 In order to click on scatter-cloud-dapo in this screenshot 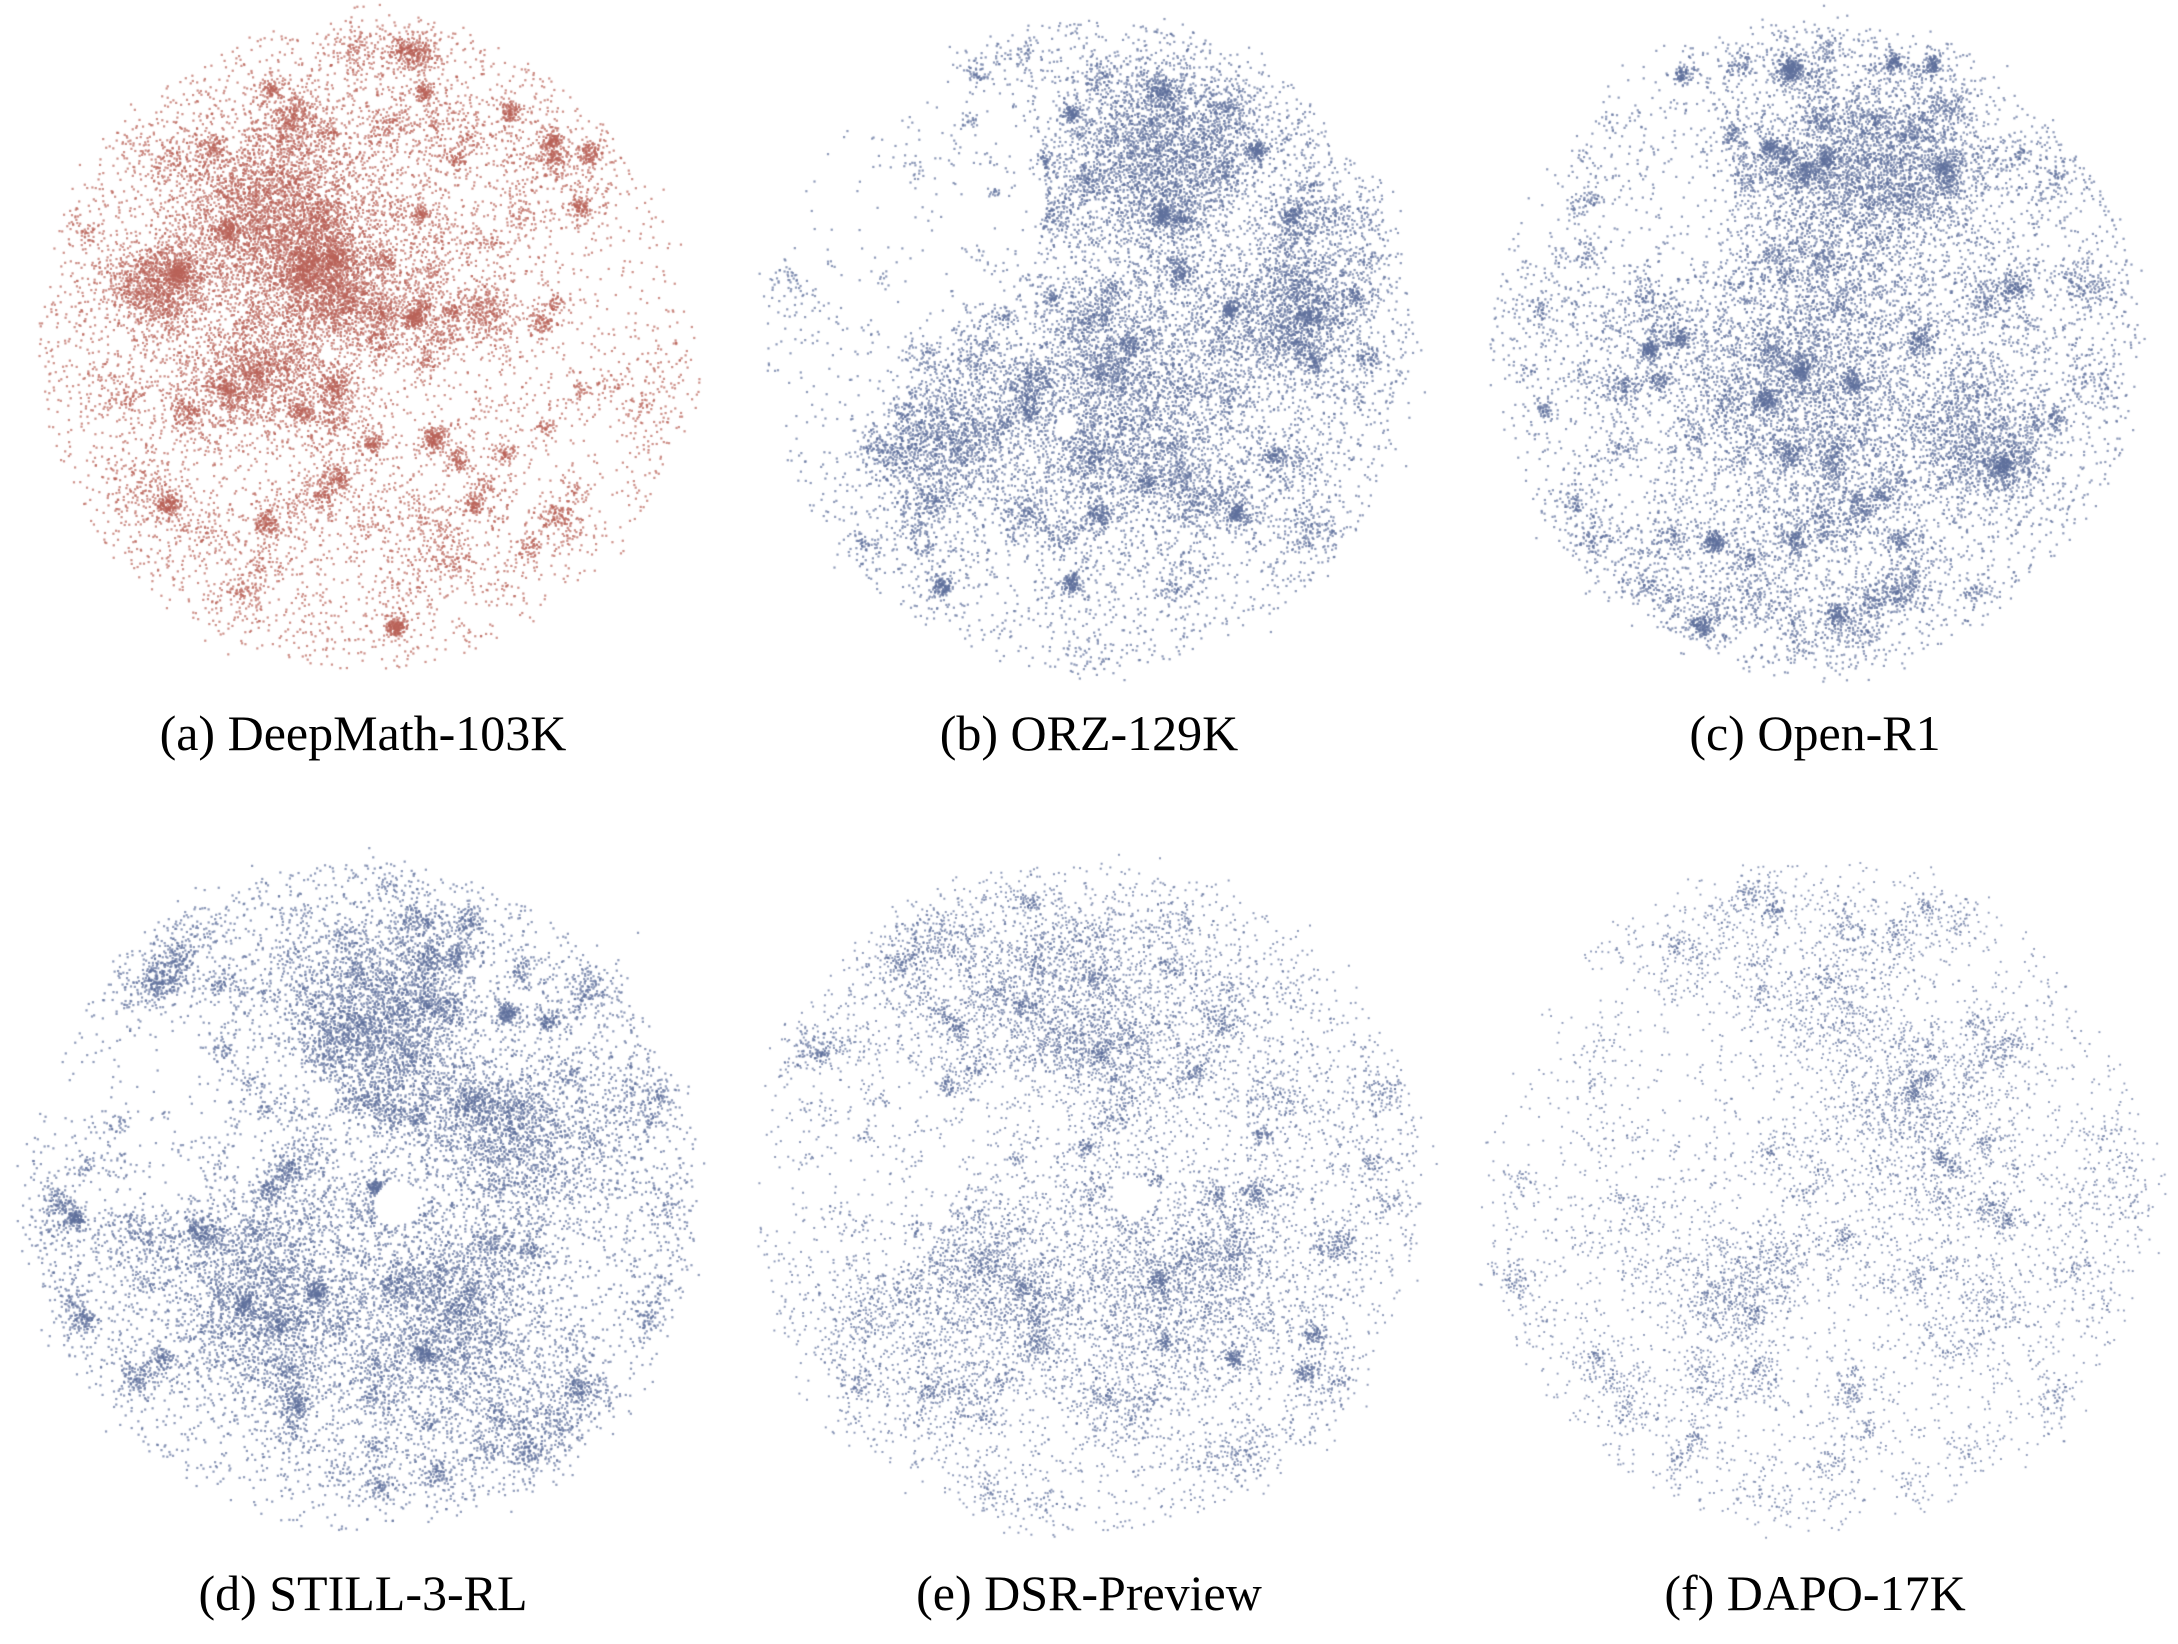, I will do `click(1815, 1197)`.